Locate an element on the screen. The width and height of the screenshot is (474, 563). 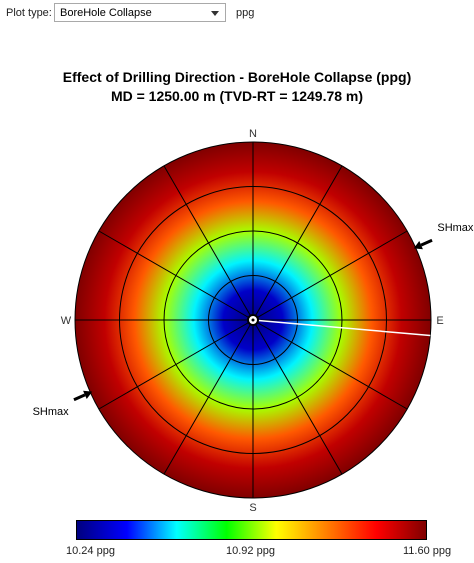
direction-label-e: E is located at coordinates (439, 321).